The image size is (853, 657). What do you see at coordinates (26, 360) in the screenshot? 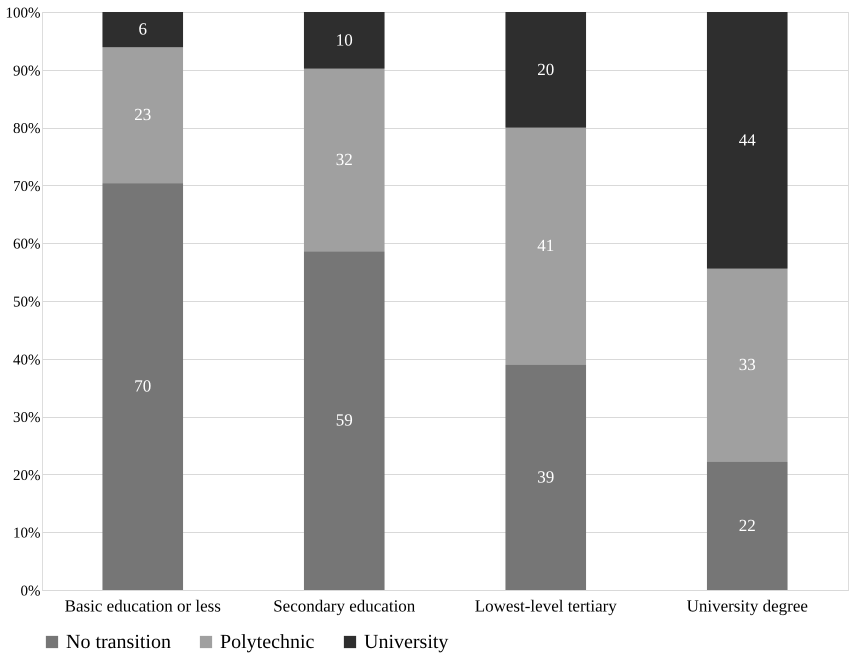
I see `y-tick-label: 40%` at bounding box center [26, 360].